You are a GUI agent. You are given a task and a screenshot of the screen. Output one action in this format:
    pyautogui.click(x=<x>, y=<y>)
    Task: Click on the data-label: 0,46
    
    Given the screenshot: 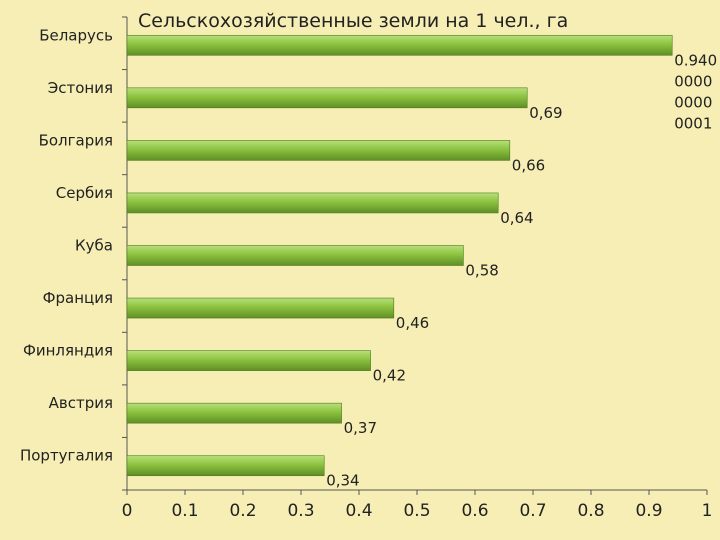 What is the action you would take?
    pyautogui.click(x=412, y=323)
    